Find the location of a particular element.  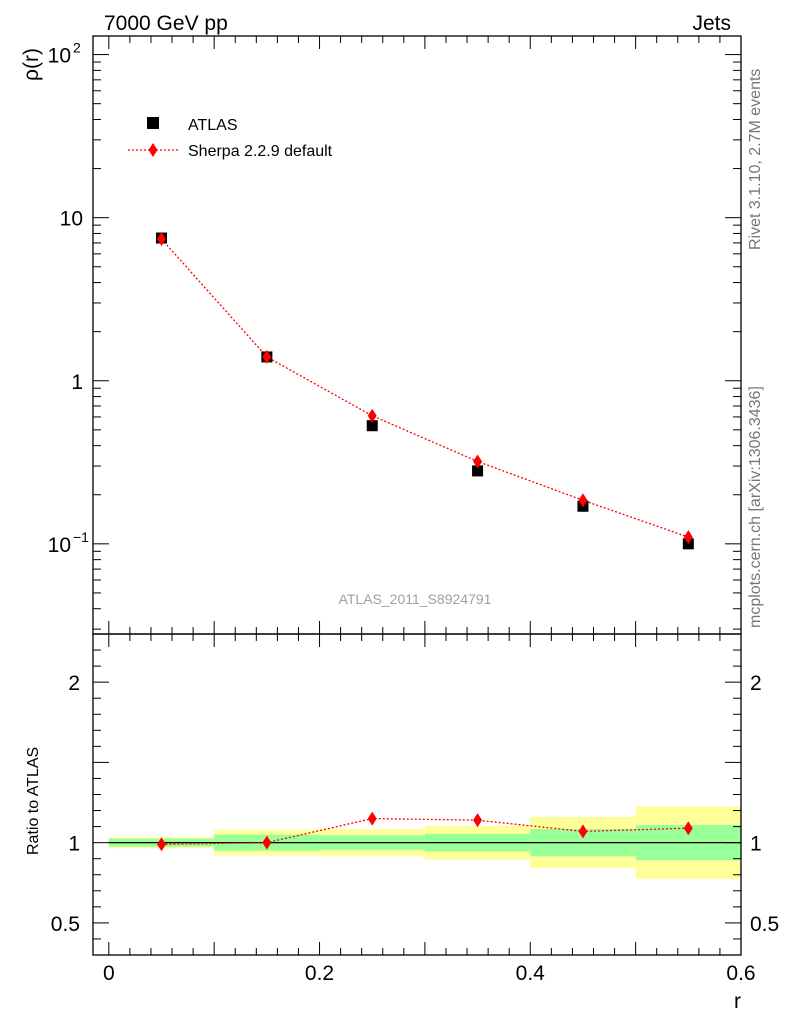

analysis-watermark: ATLAS_2011_S8924791 is located at coordinates (415, 599).